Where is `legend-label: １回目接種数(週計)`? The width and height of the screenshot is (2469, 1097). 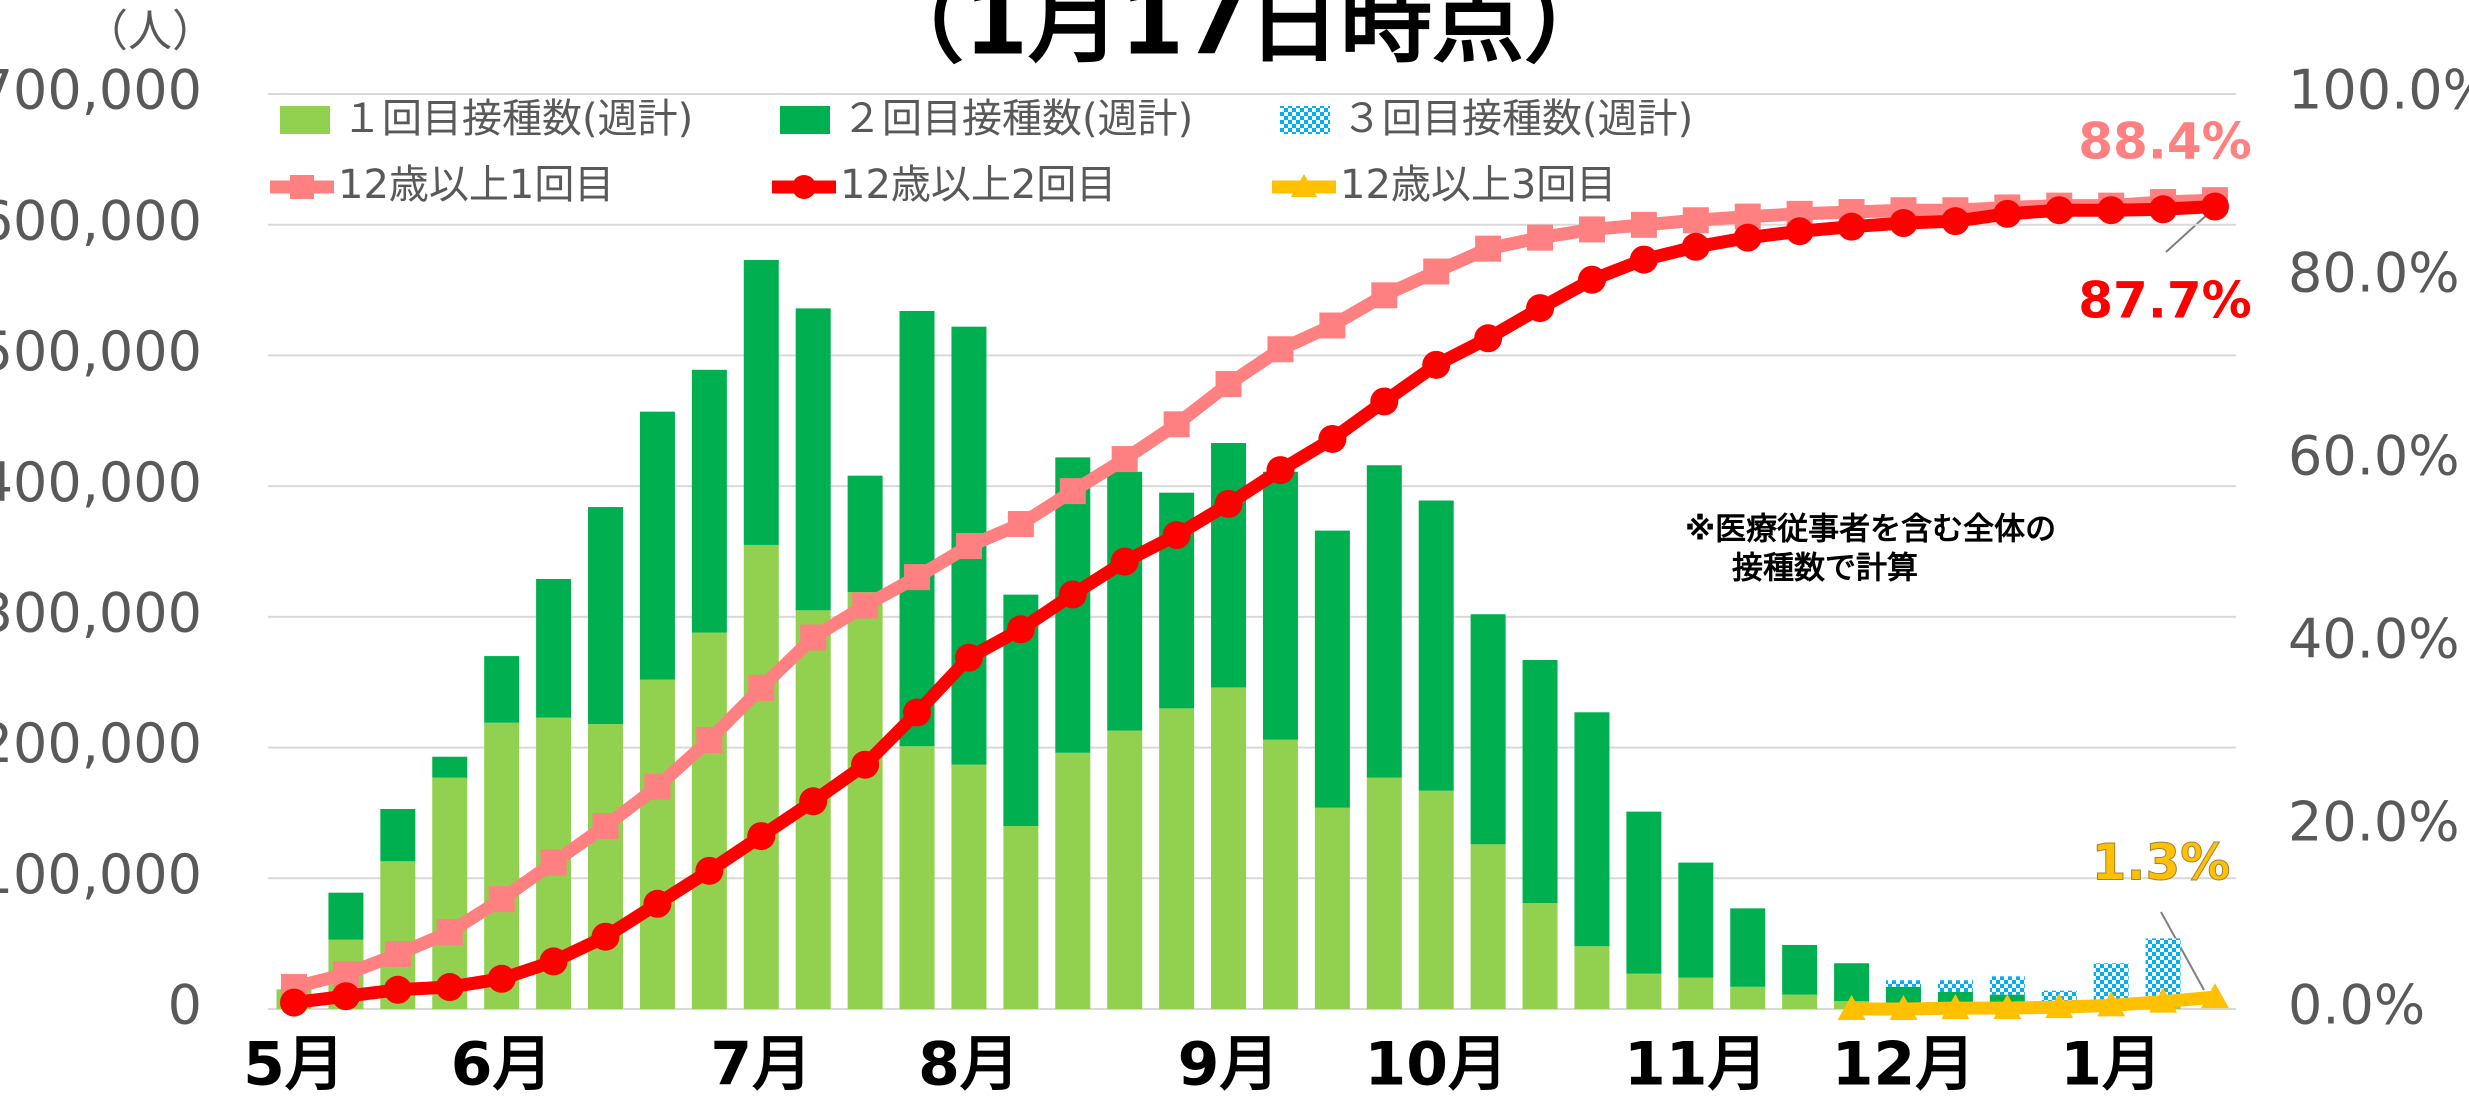 legend-label: １回目接種数(週計) is located at coordinates (517, 119).